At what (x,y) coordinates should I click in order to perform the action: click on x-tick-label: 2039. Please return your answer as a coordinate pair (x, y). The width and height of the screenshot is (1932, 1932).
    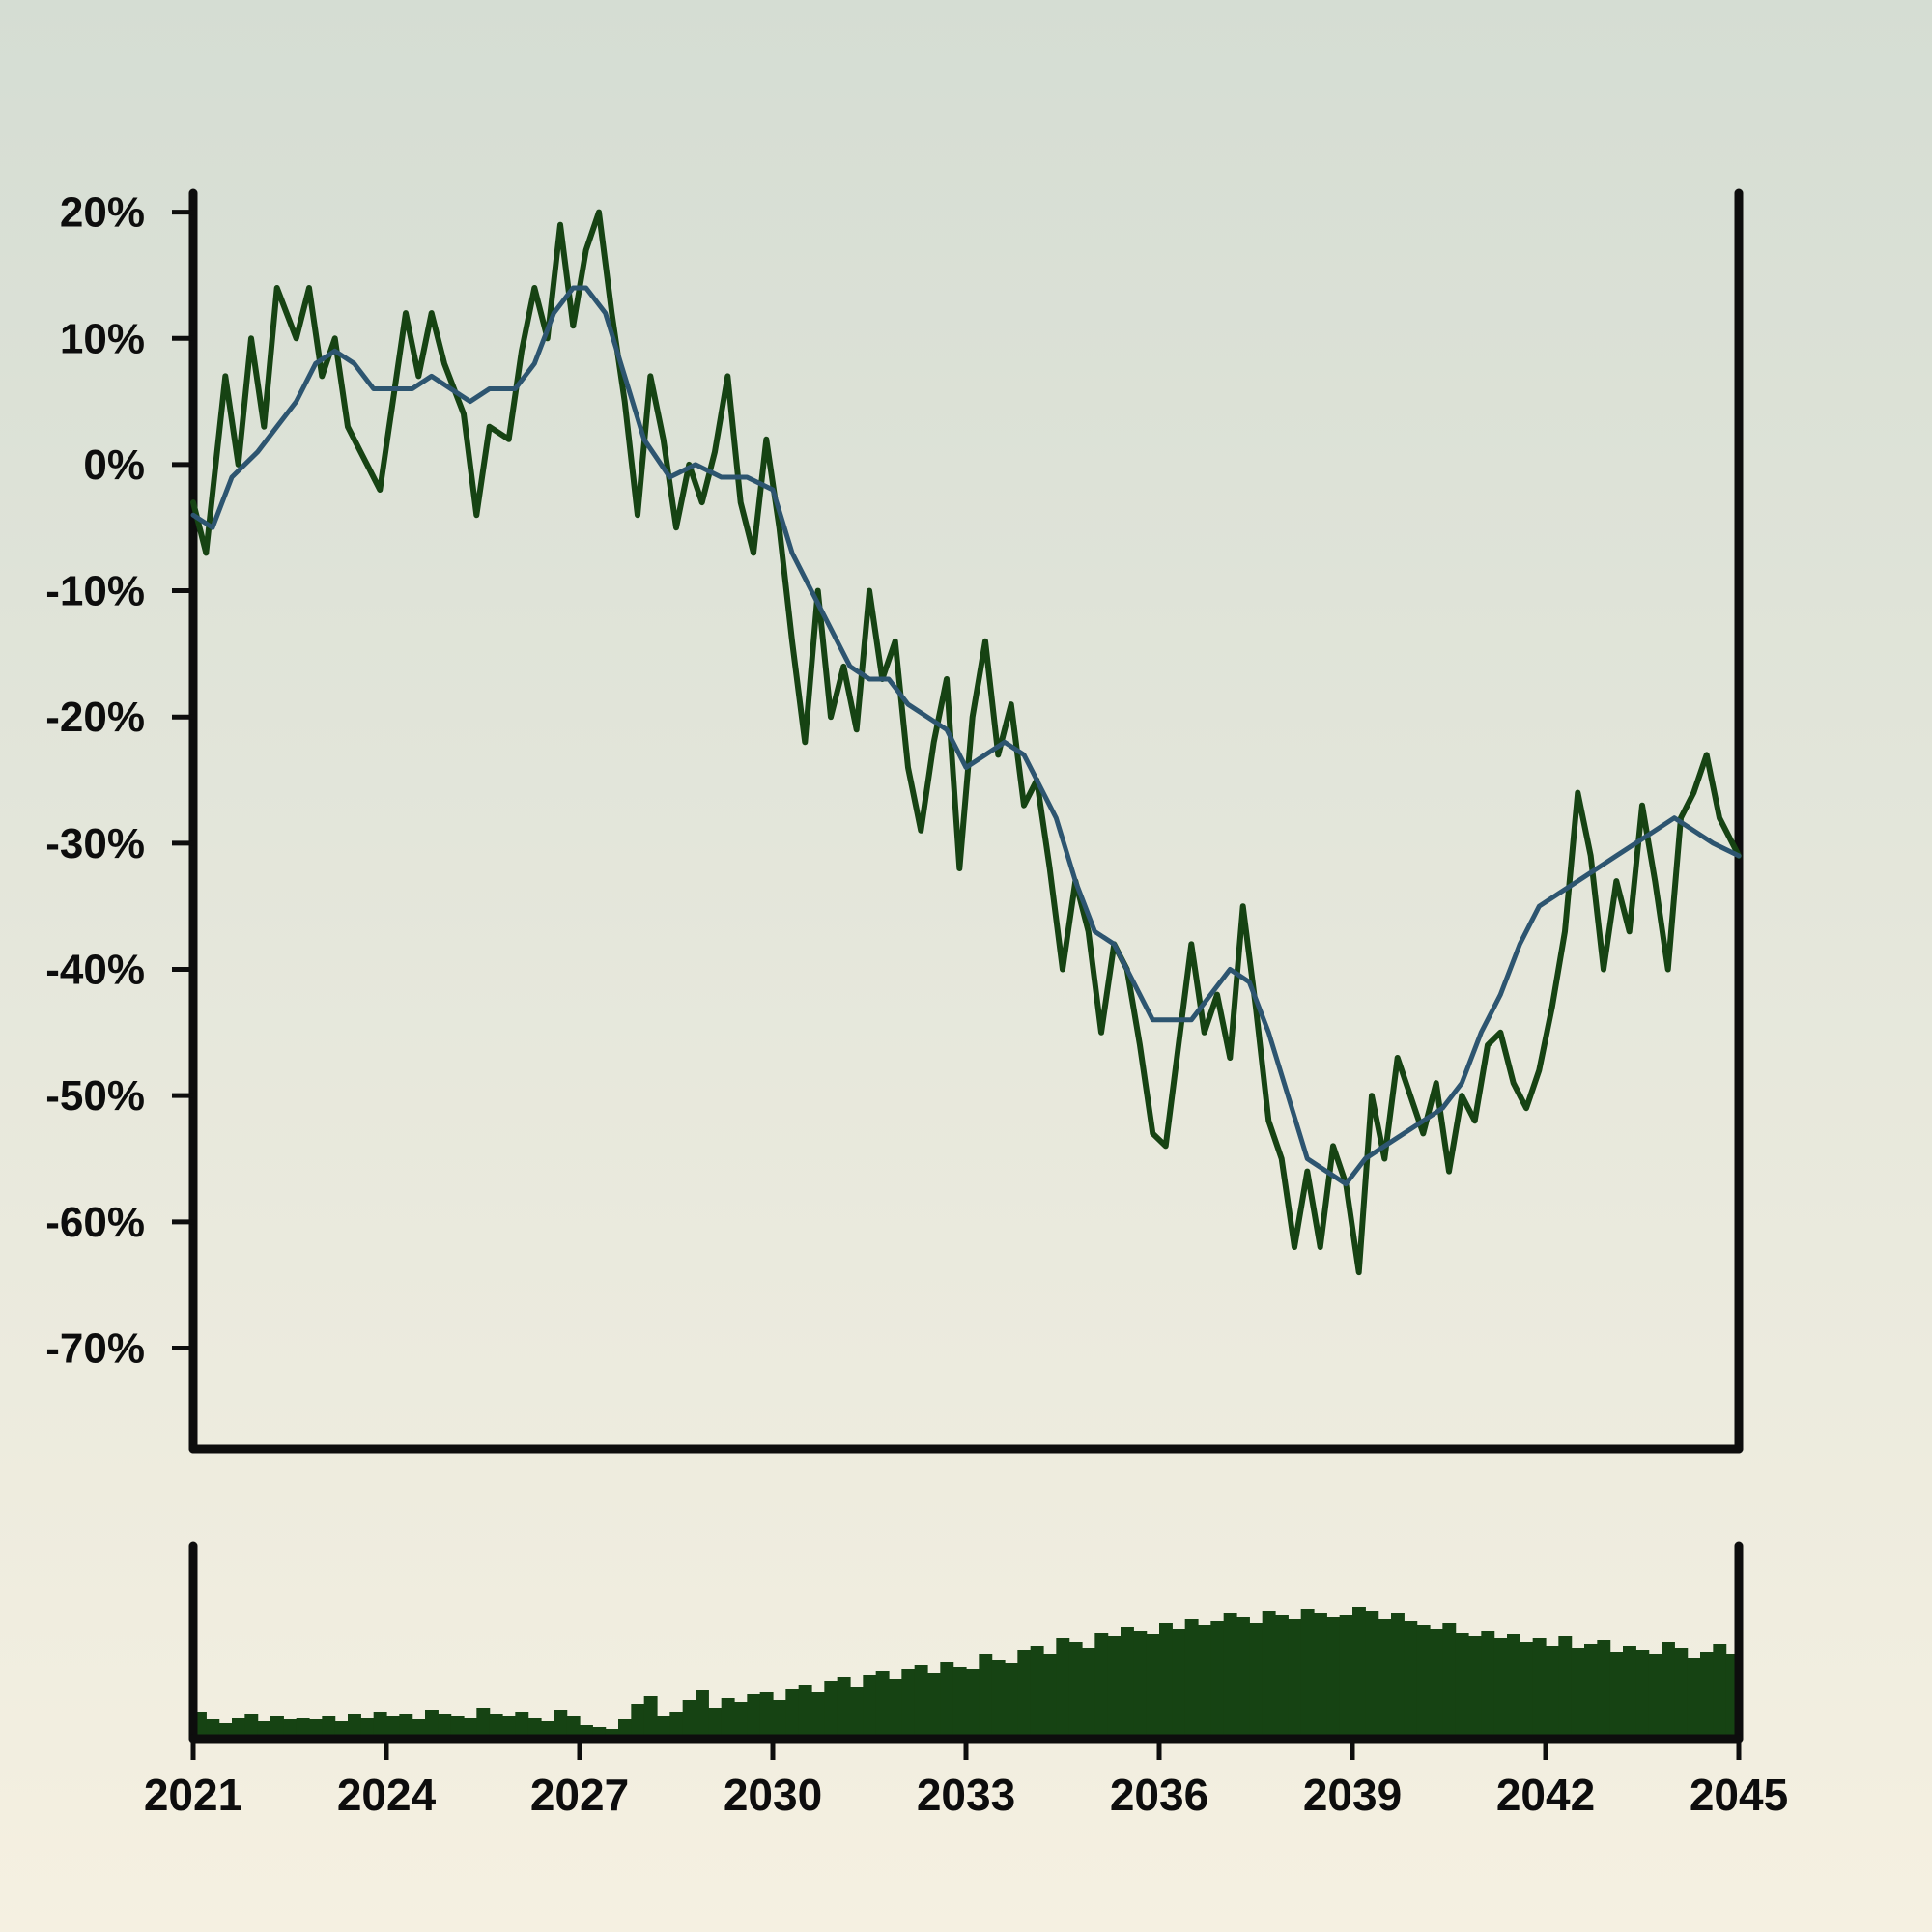
    Looking at the image, I should click on (1352, 1795).